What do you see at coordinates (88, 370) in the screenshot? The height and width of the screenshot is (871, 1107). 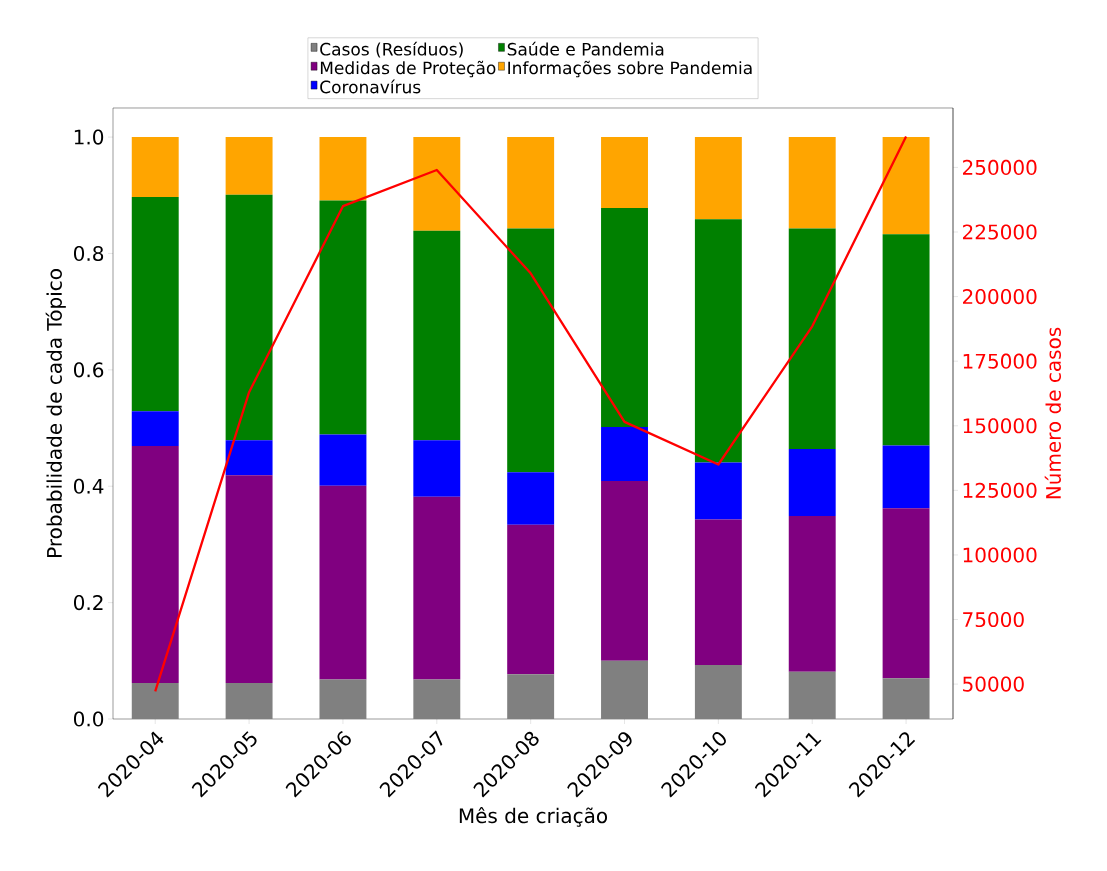 I see `y-tick-label: 0.6` at bounding box center [88, 370].